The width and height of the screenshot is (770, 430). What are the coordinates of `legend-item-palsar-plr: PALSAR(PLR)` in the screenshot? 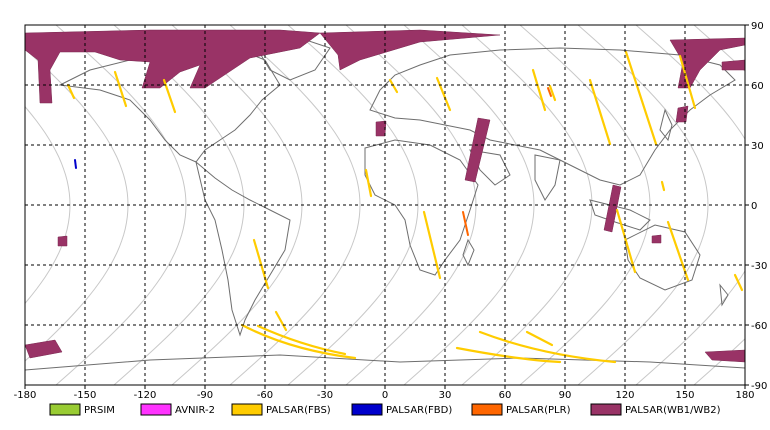 It's located at (521, 409).